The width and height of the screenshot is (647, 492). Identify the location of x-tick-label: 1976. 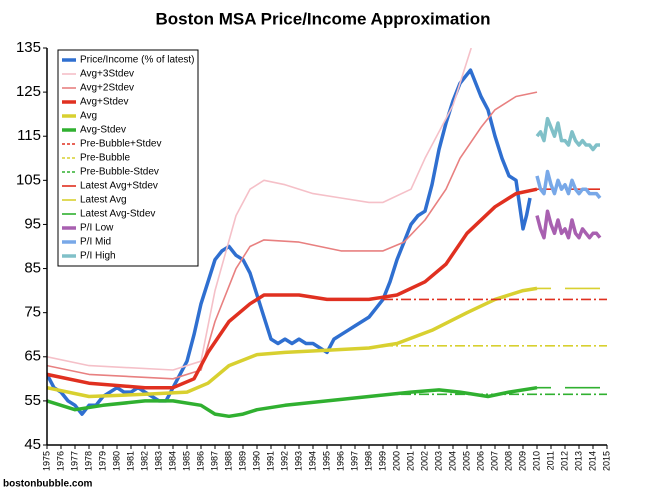
(60, 461).